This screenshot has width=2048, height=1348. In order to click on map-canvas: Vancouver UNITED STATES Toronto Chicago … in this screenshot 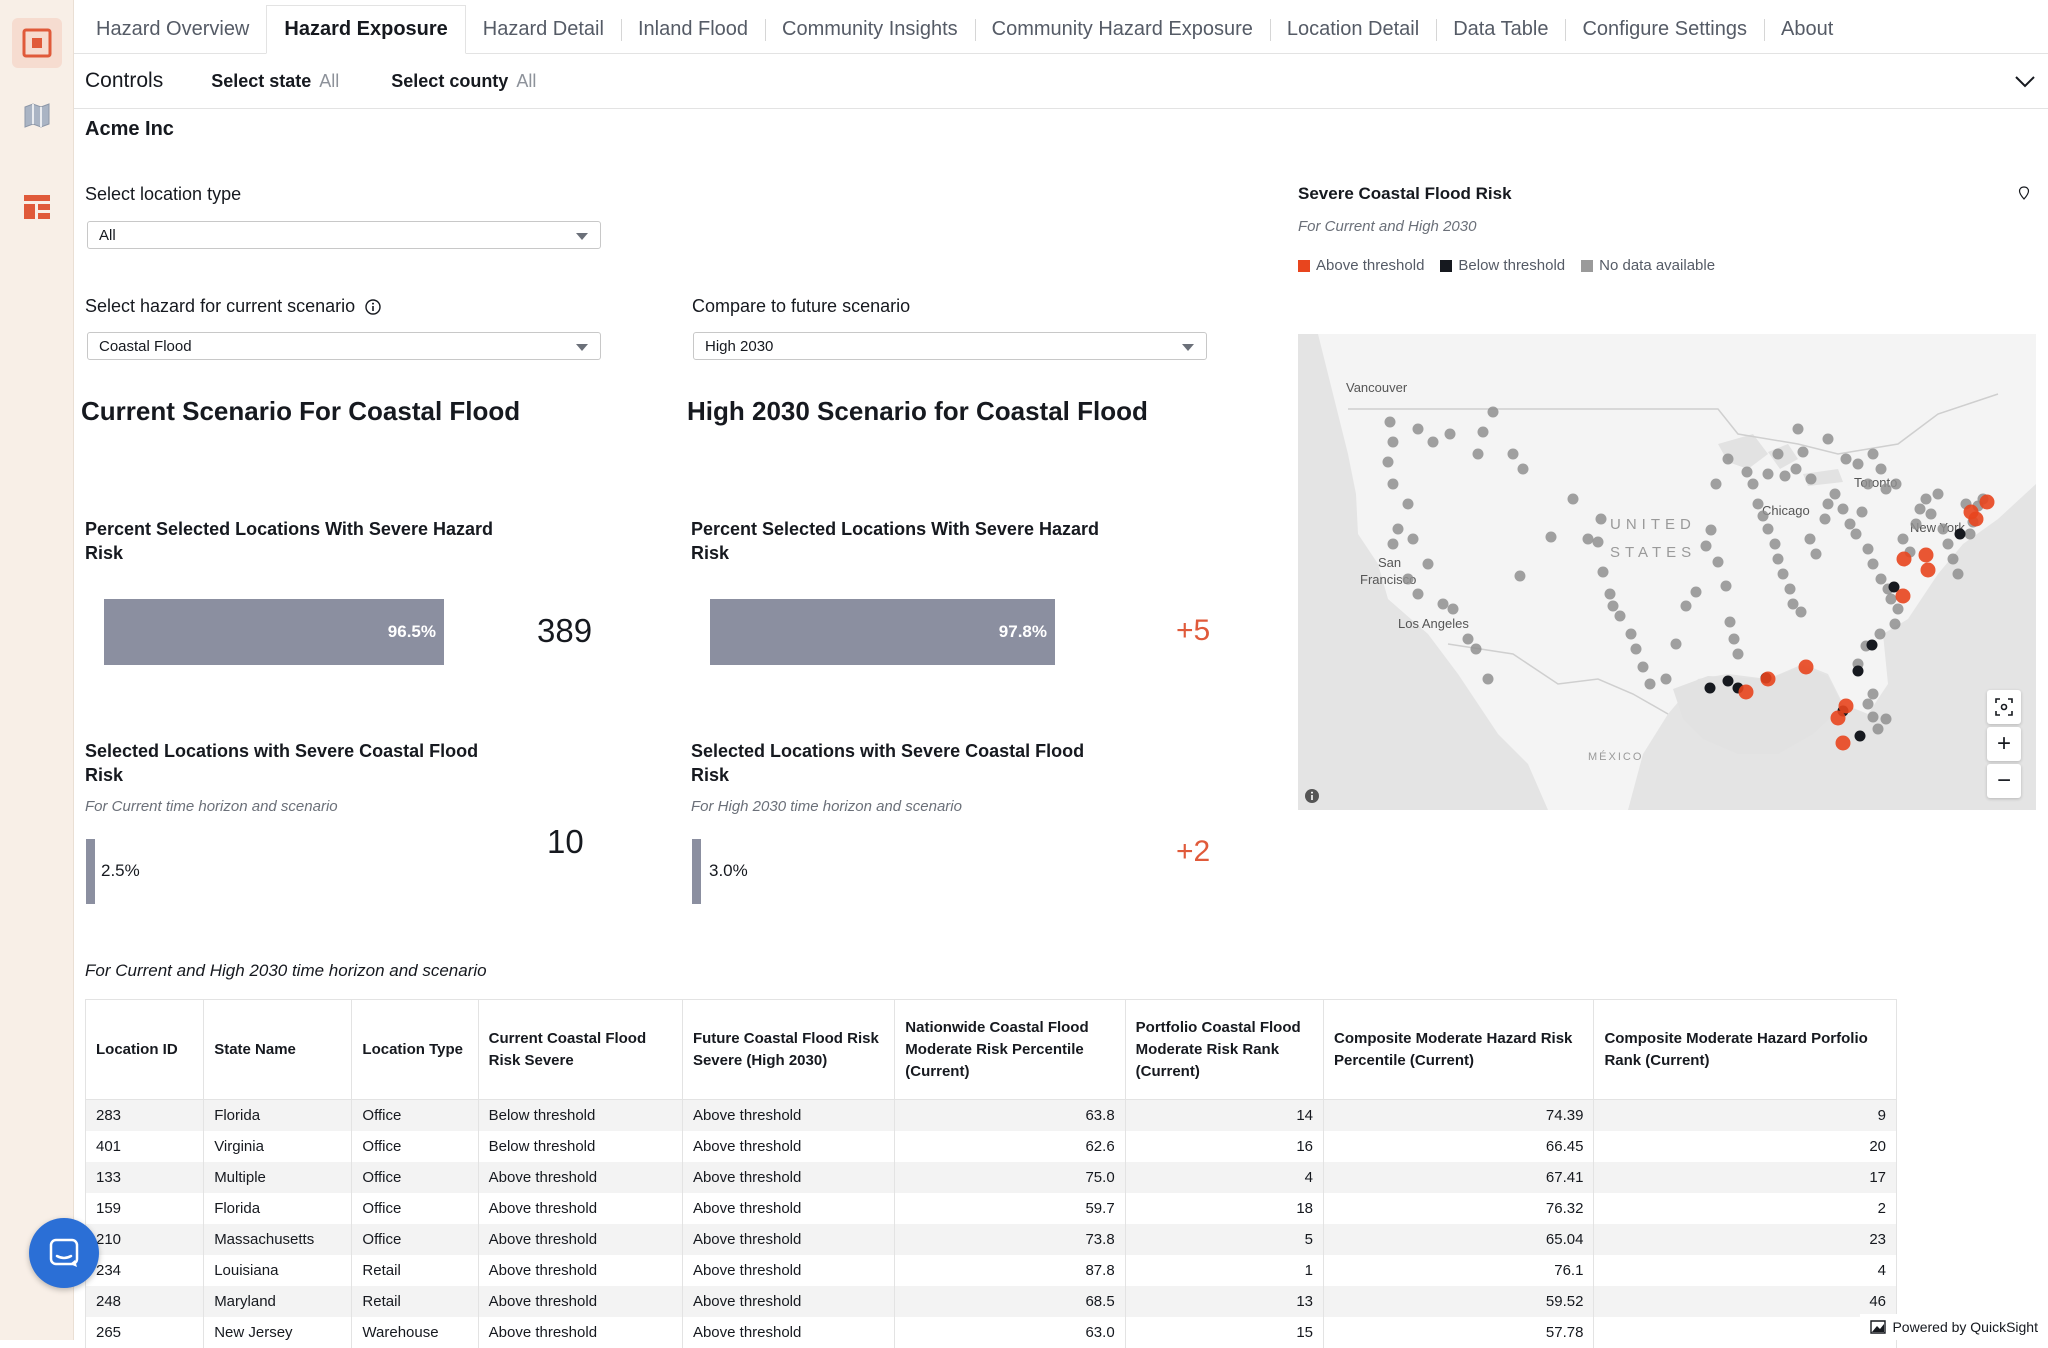, I will do `click(1667, 572)`.